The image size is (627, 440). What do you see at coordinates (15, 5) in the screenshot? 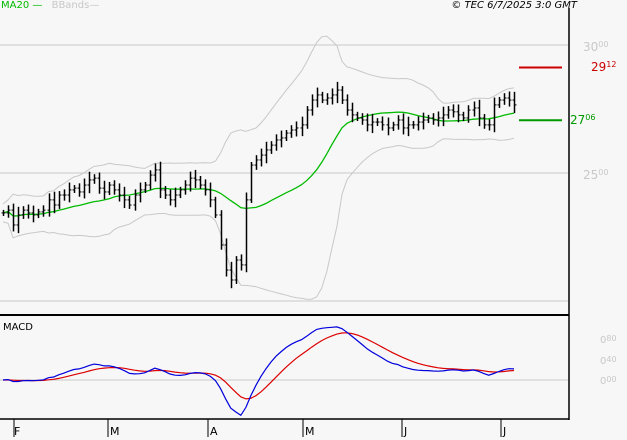
I see `legend-ma20: MA20` at bounding box center [15, 5].